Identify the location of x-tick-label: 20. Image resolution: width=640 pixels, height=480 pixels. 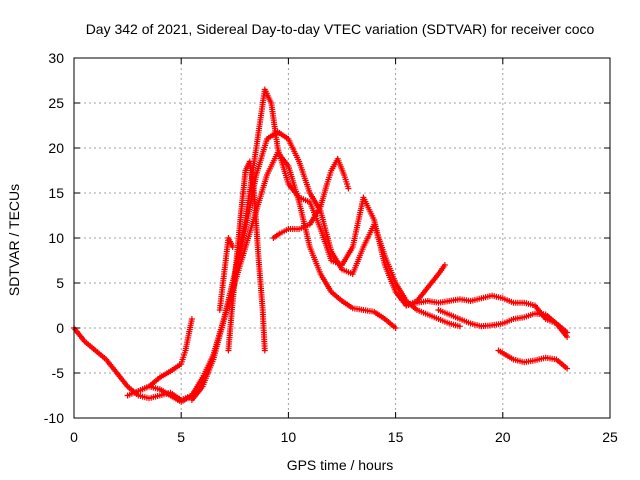
(503, 437).